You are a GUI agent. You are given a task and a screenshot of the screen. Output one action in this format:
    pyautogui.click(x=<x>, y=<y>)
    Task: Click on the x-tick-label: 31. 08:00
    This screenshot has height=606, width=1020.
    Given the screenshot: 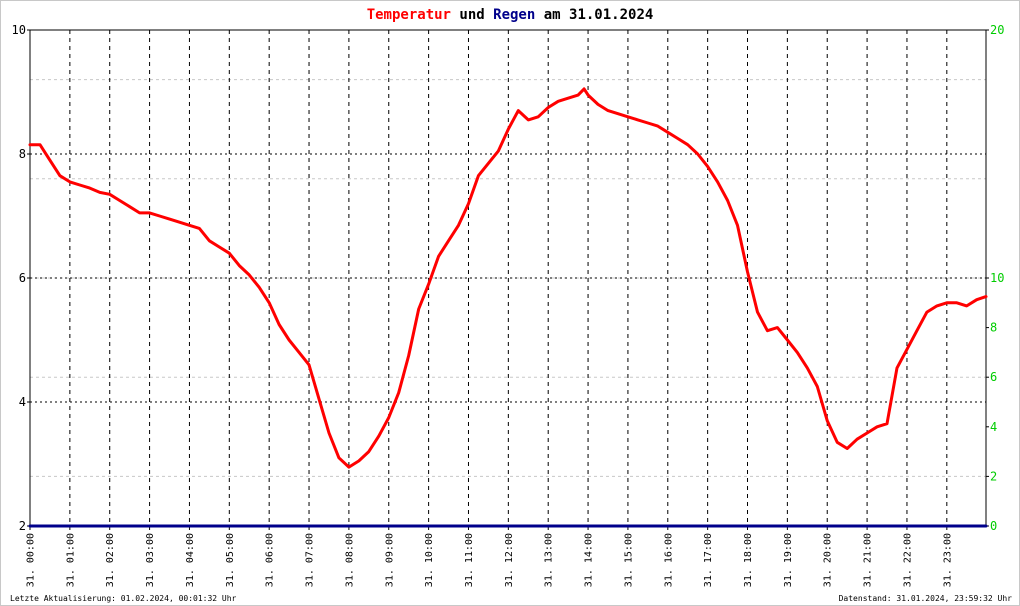 What is the action you would take?
    pyautogui.click(x=349, y=560)
    